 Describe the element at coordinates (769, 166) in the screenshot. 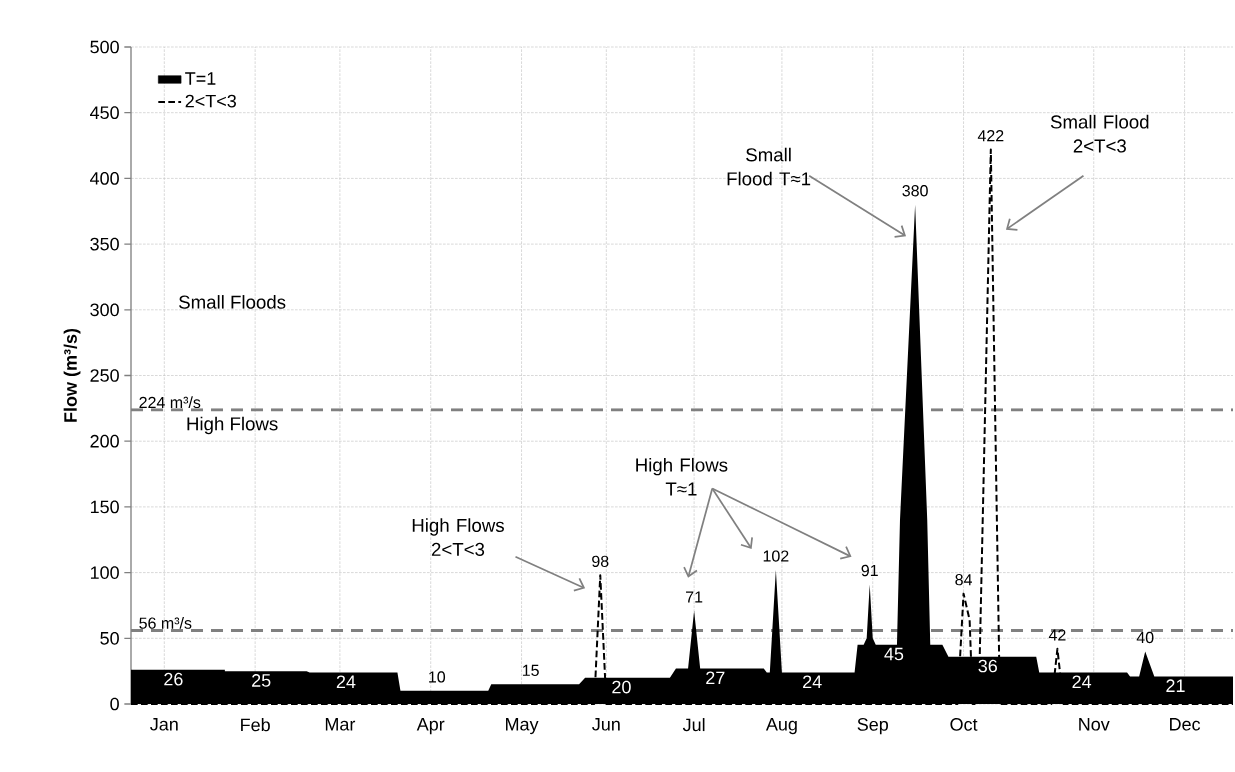

I see `annotation: Small Flood T≈1` at that location.